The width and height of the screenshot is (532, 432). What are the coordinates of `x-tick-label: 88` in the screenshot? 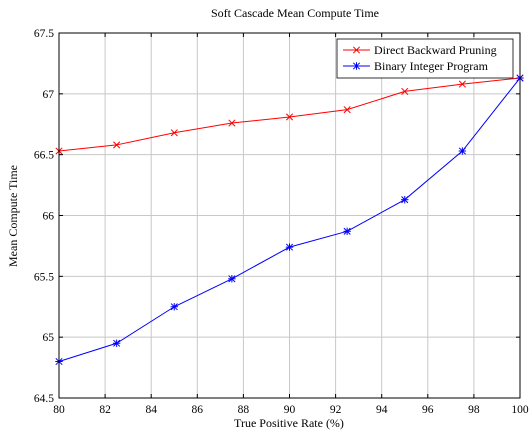 It's located at (244, 410).